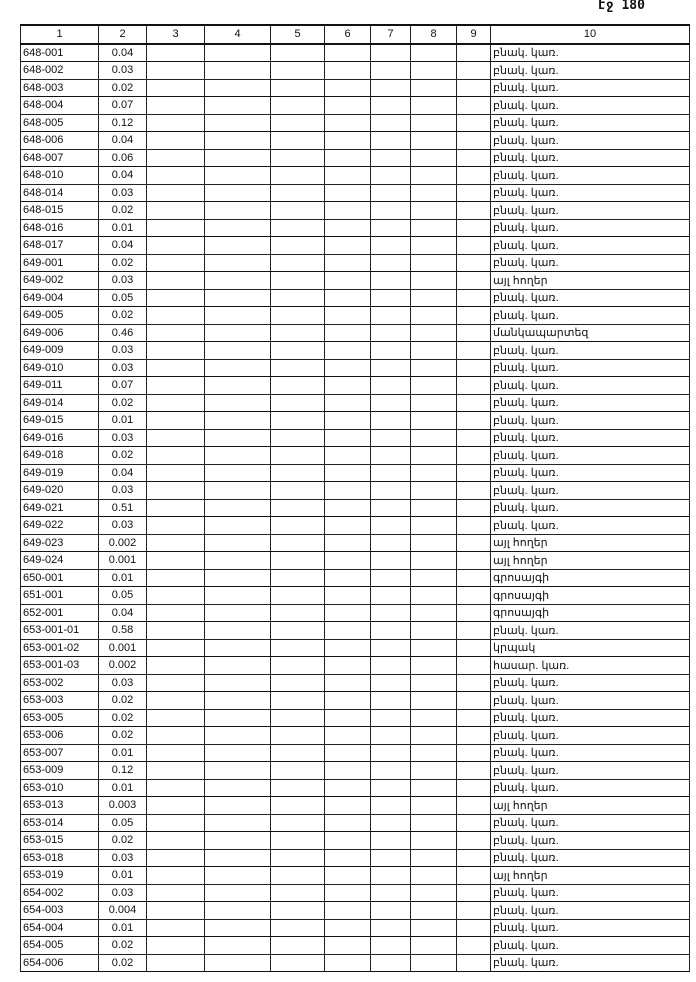  Describe the element at coordinates (122, 332) in the screenshot. I see `area-value: 0.46` at that location.